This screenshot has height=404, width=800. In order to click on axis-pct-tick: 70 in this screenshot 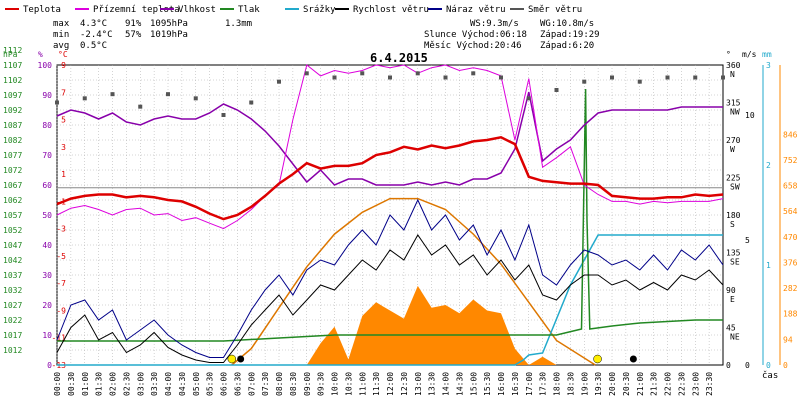, I will do `click(47, 155)`.